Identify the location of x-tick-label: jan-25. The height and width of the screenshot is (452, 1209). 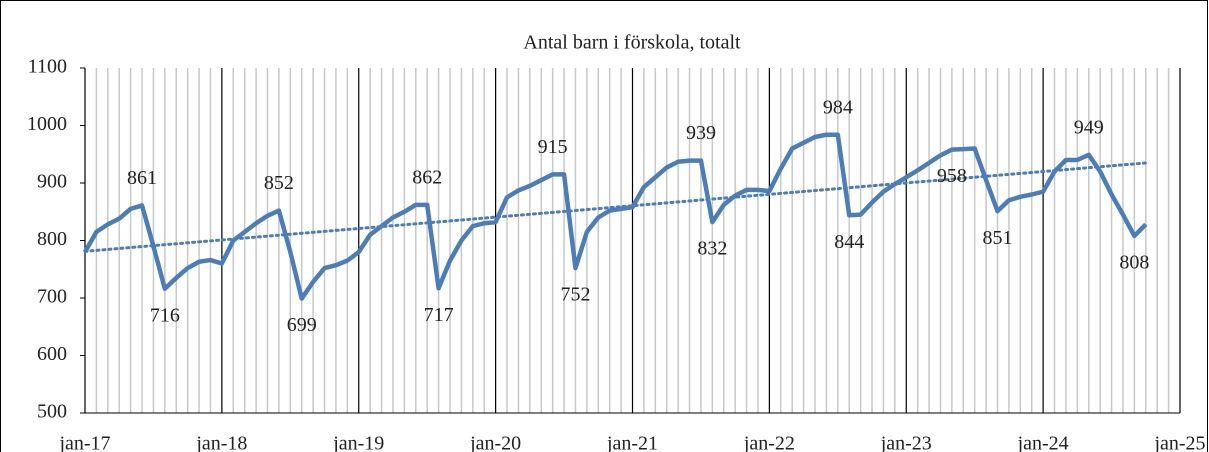
(1179, 442).